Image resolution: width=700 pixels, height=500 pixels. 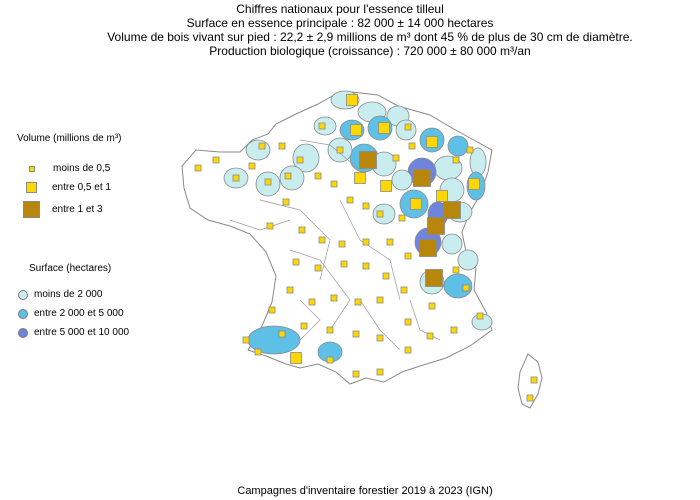 I want to click on legend-surface-title: Surface (hectares), so click(x=70, y=268).